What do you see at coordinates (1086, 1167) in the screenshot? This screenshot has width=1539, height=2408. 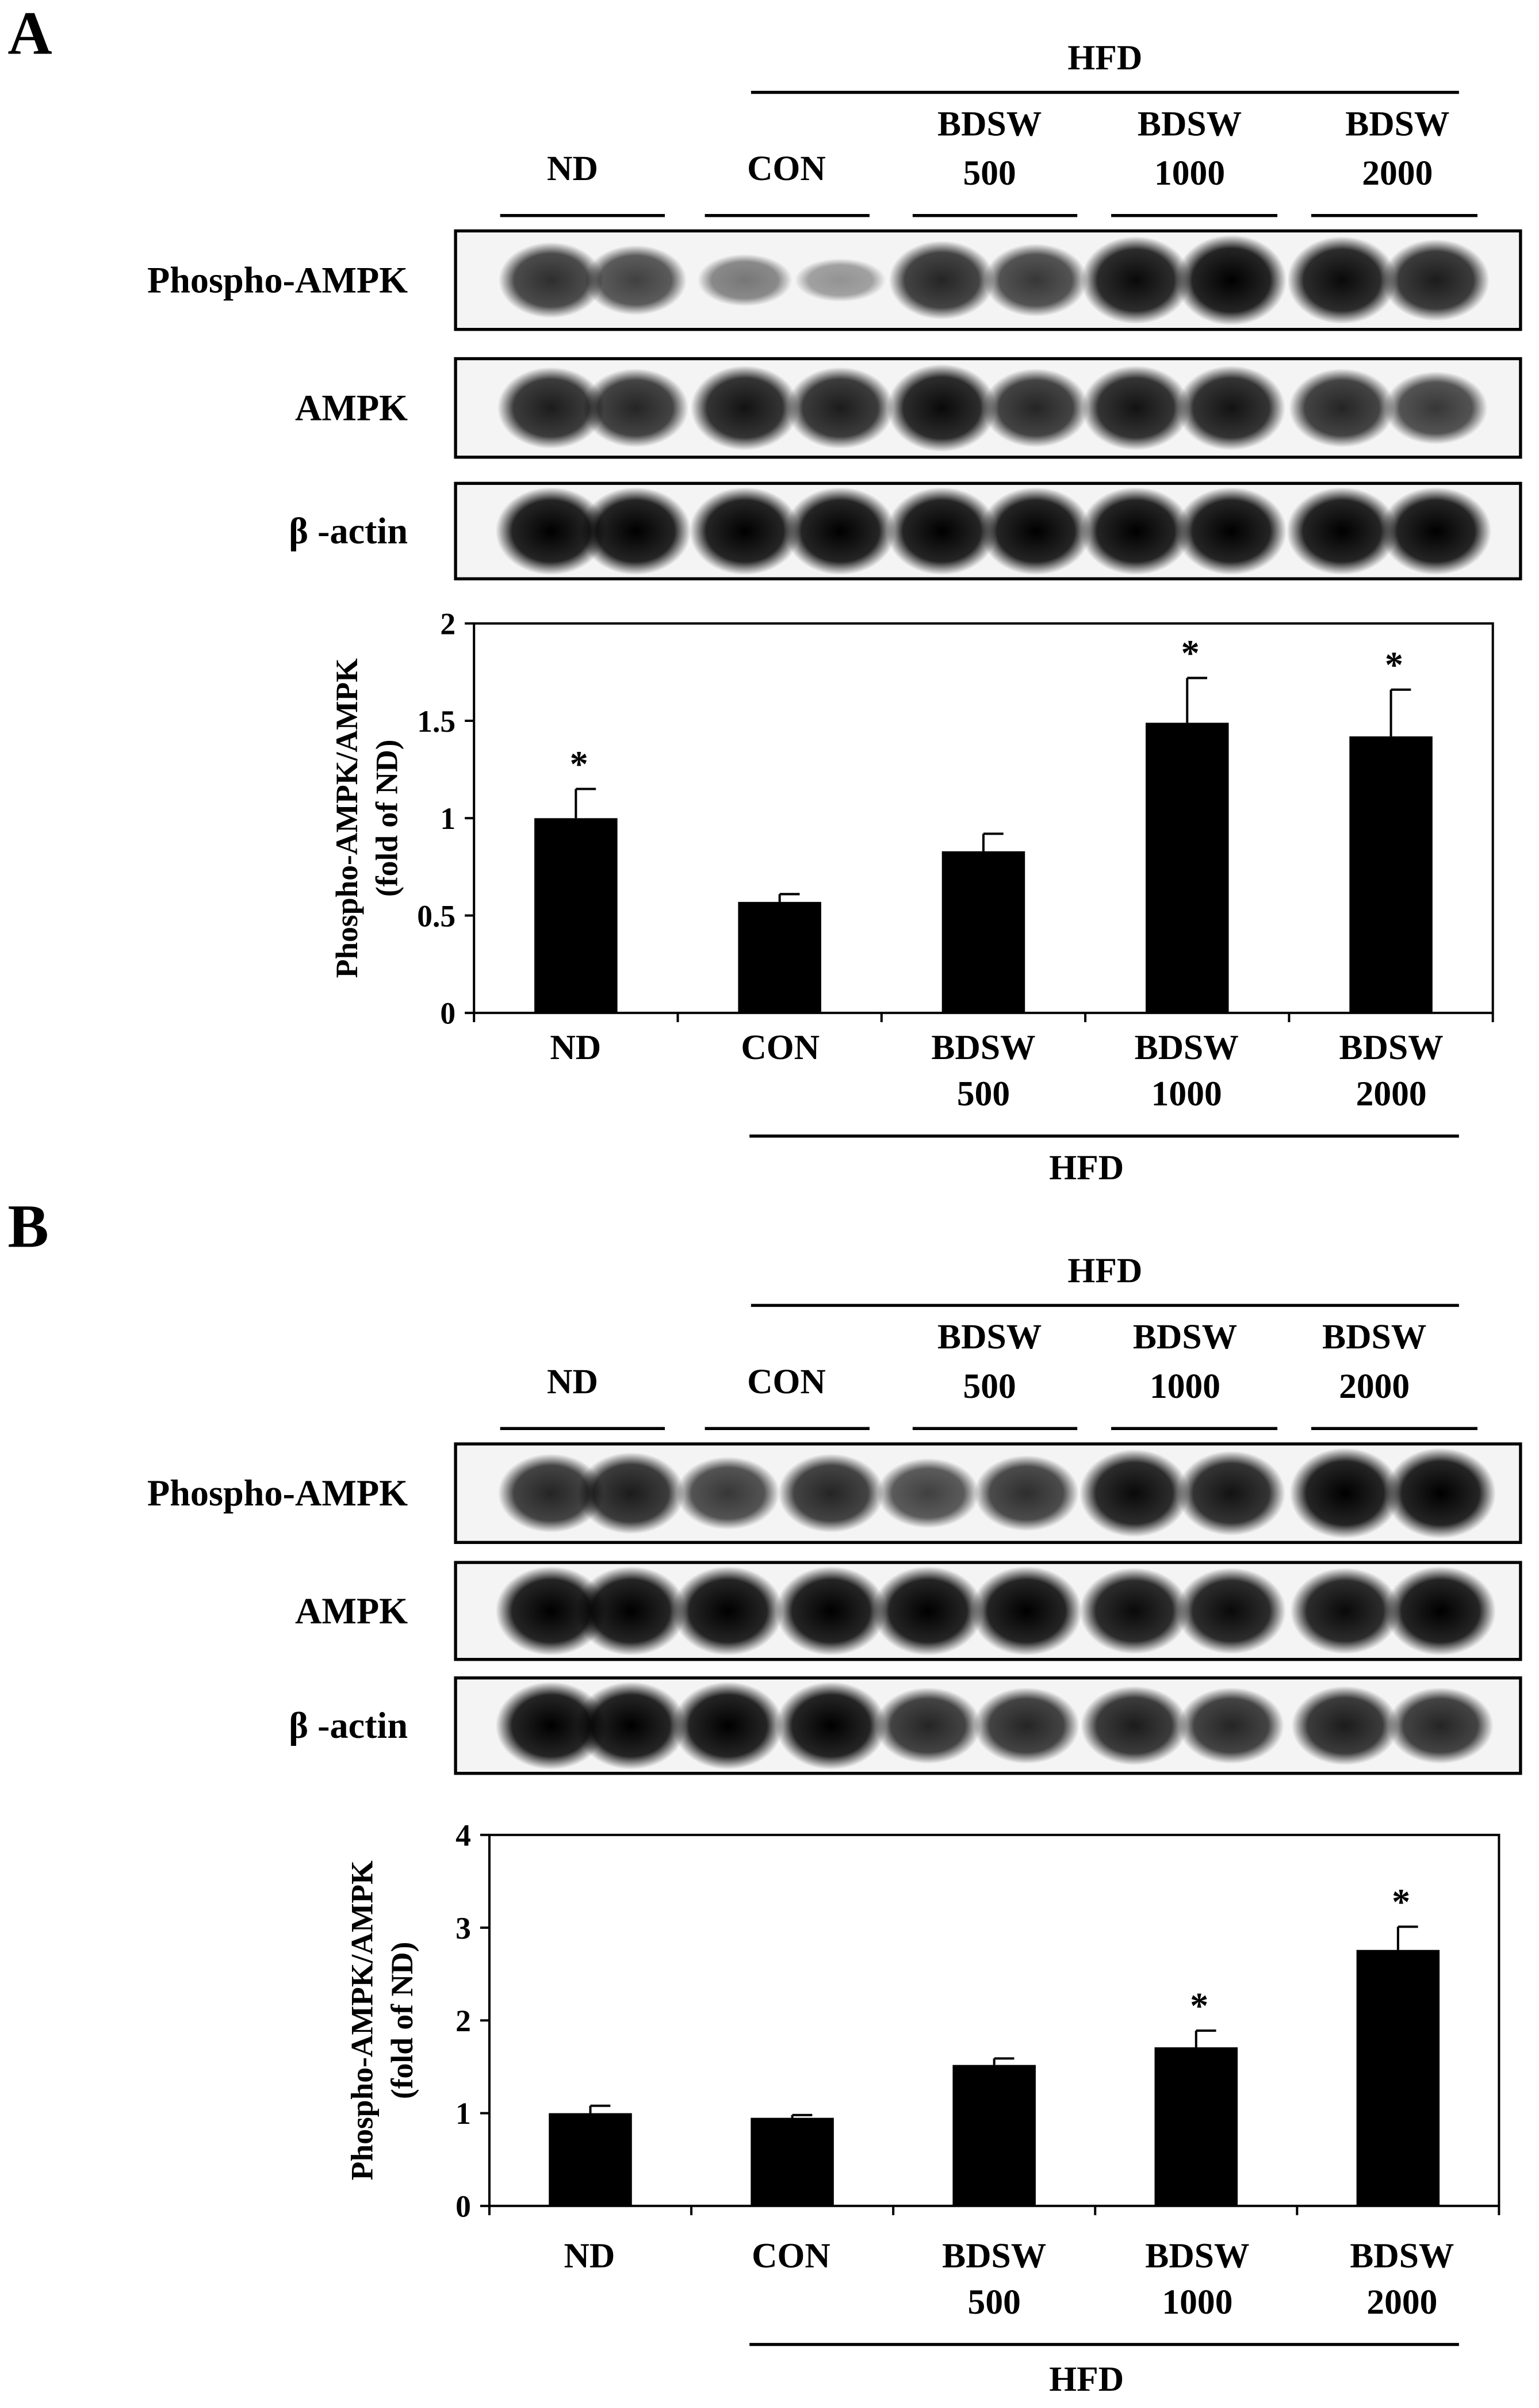 I see `hfd-footer-label: HFD` at bounding box center [1086, 1167].